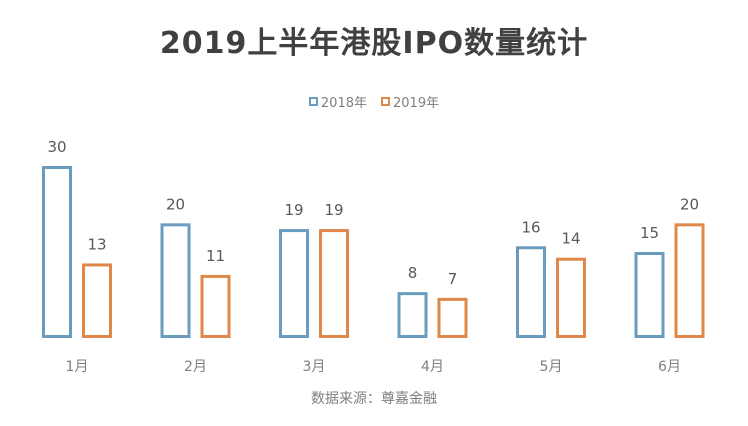  What do you see at coordinates (175, 204) in the screenshot?
I see `value-label-2018年-2月: 20` at bounding box center [175, 204].